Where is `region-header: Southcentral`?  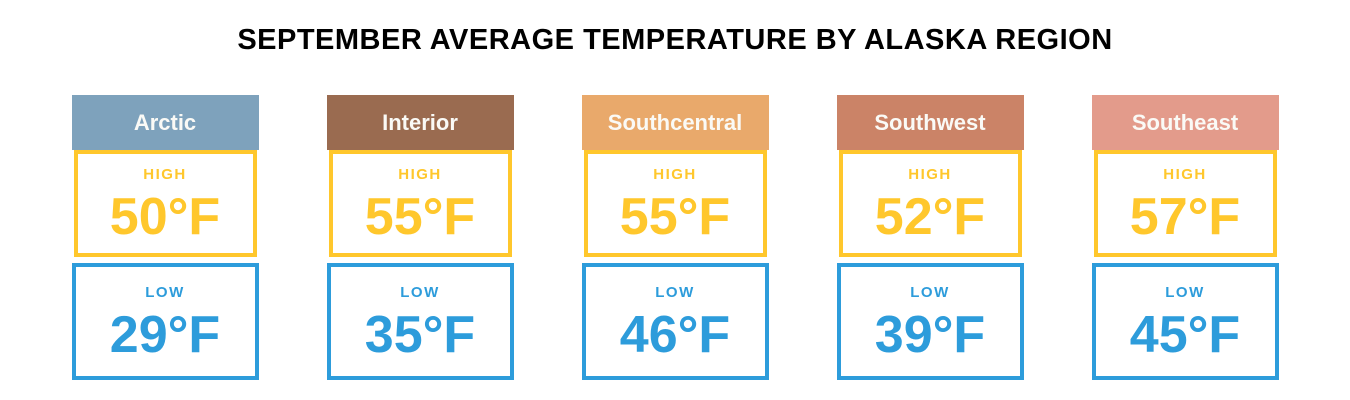 region-header: Southcentral is located at coordinates (675, 122).